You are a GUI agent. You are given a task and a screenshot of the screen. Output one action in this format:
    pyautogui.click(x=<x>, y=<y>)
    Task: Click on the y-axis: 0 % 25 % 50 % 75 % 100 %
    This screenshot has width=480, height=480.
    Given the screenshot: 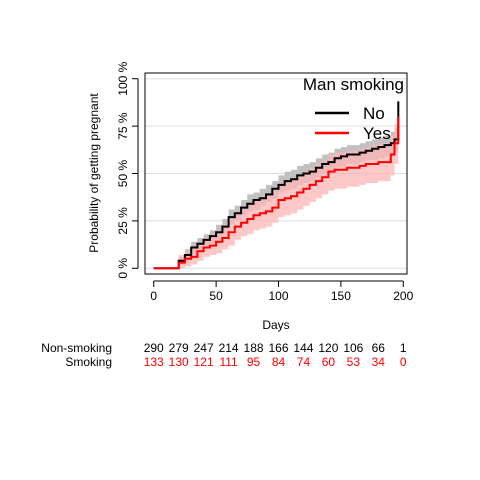 What is the action you would take?
    pyautogui.click(x=127, y=170)
    